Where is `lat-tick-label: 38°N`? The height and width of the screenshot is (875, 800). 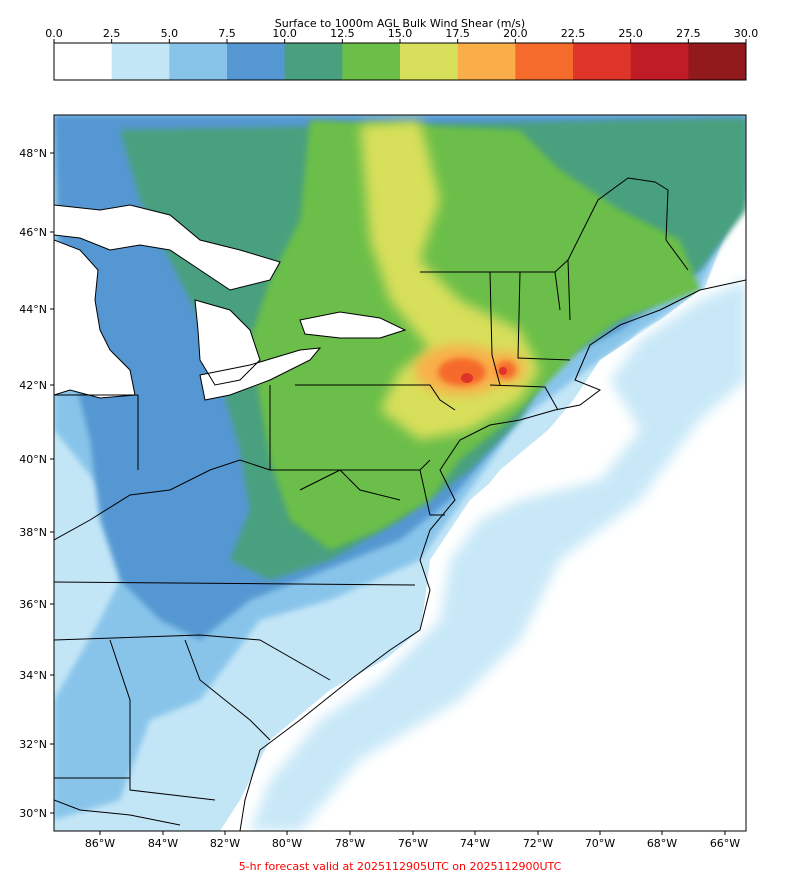
lat-tick-label: 38°N is located at coordinates (33, 532).